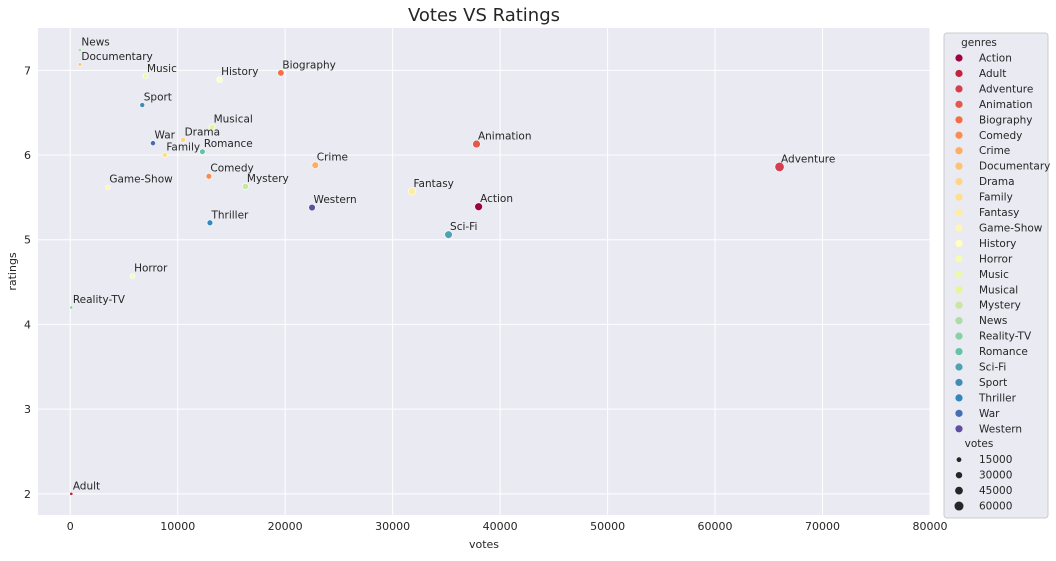 This screenshot has width=1056, height=561. What do you see at coordinates (27, 324) in the screenshot?
I see `y-tick-label: 4` at bounding box center [27, 324].